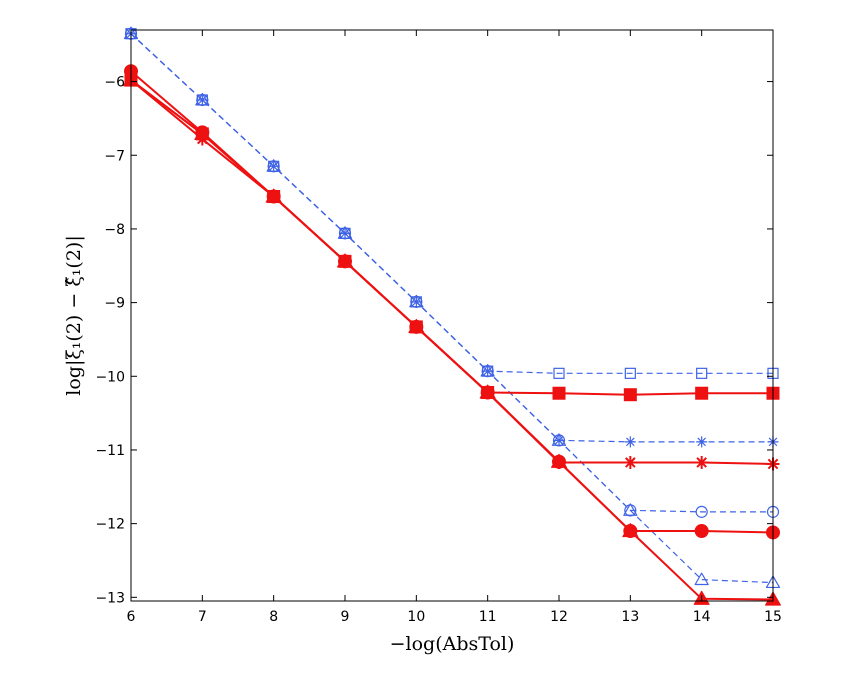  Describe the element at coordinates (131, 617) in the screenshot. I see `x-tick-label: 6` at that location.